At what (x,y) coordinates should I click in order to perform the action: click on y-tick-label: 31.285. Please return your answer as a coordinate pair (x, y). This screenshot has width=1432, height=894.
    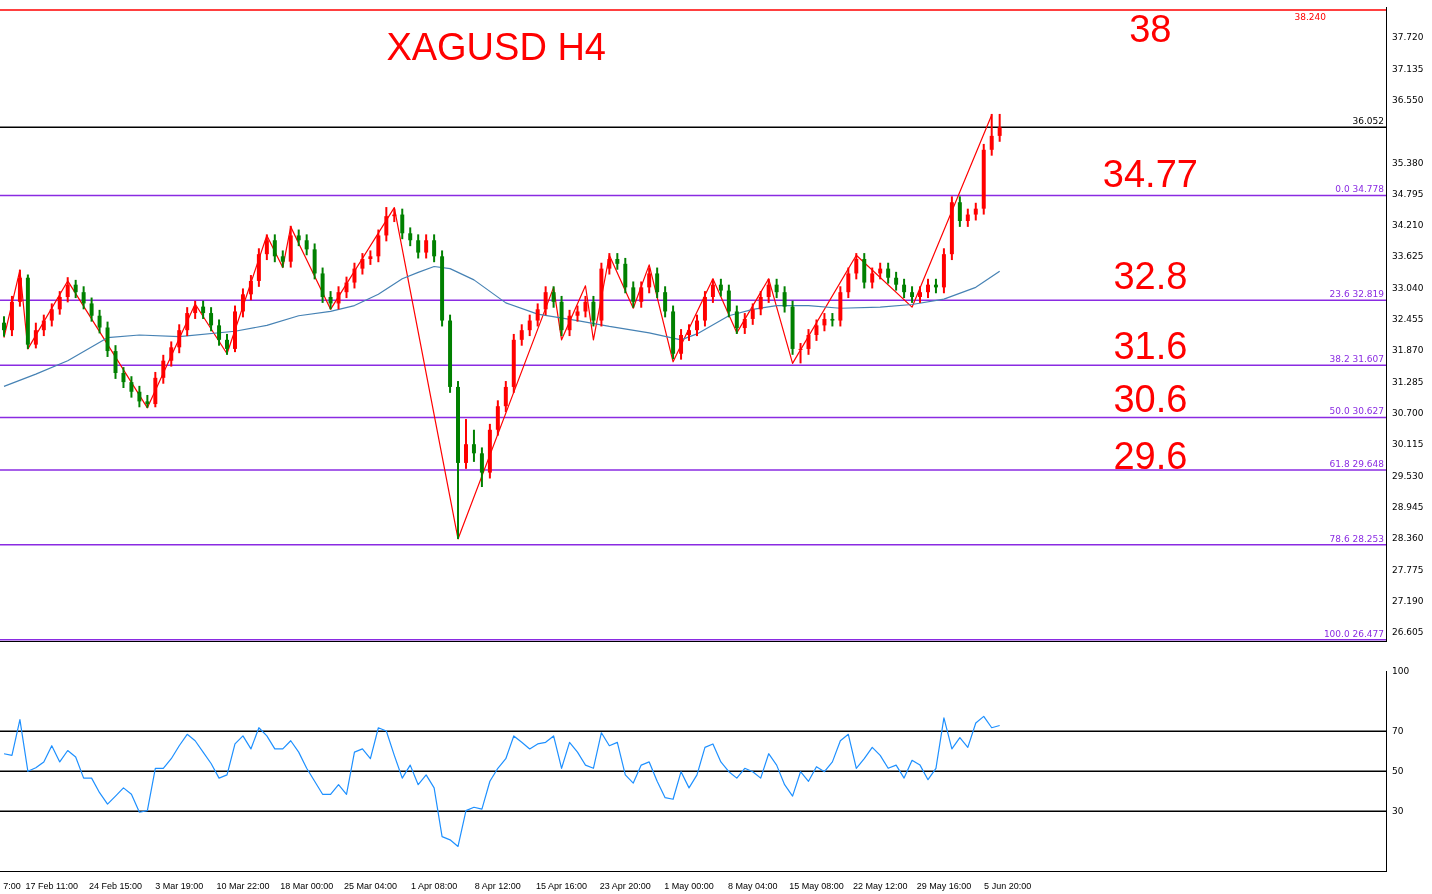
    Looking at the image, I should click on (1408, 381).